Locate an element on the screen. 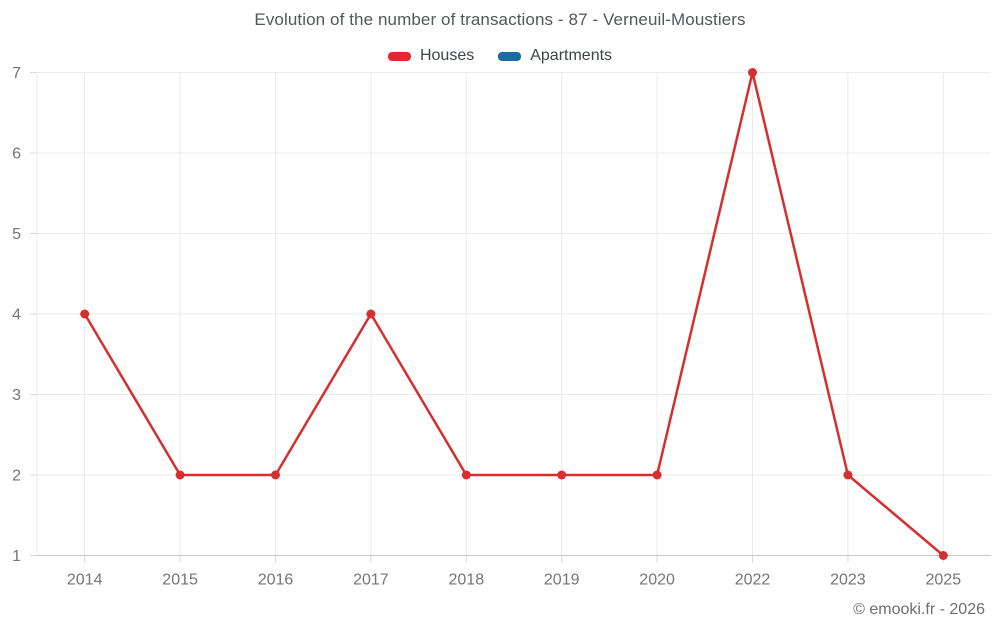 The width and height of the screenshot is (1000, 625). x-axis-label: 2020 is located at coordinates (657, 580).